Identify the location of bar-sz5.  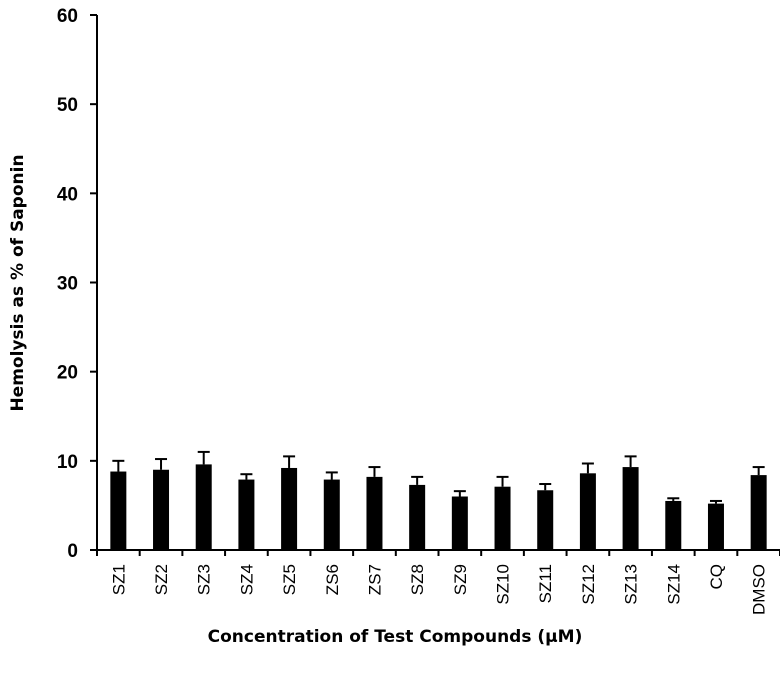
(289, 508).